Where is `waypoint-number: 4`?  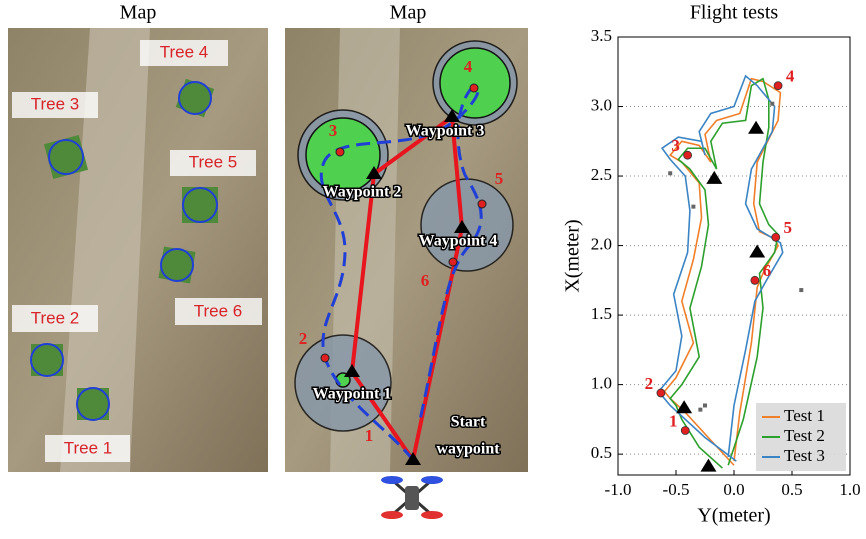
waypoint-number: 4 is located at coordinates (468, 66).